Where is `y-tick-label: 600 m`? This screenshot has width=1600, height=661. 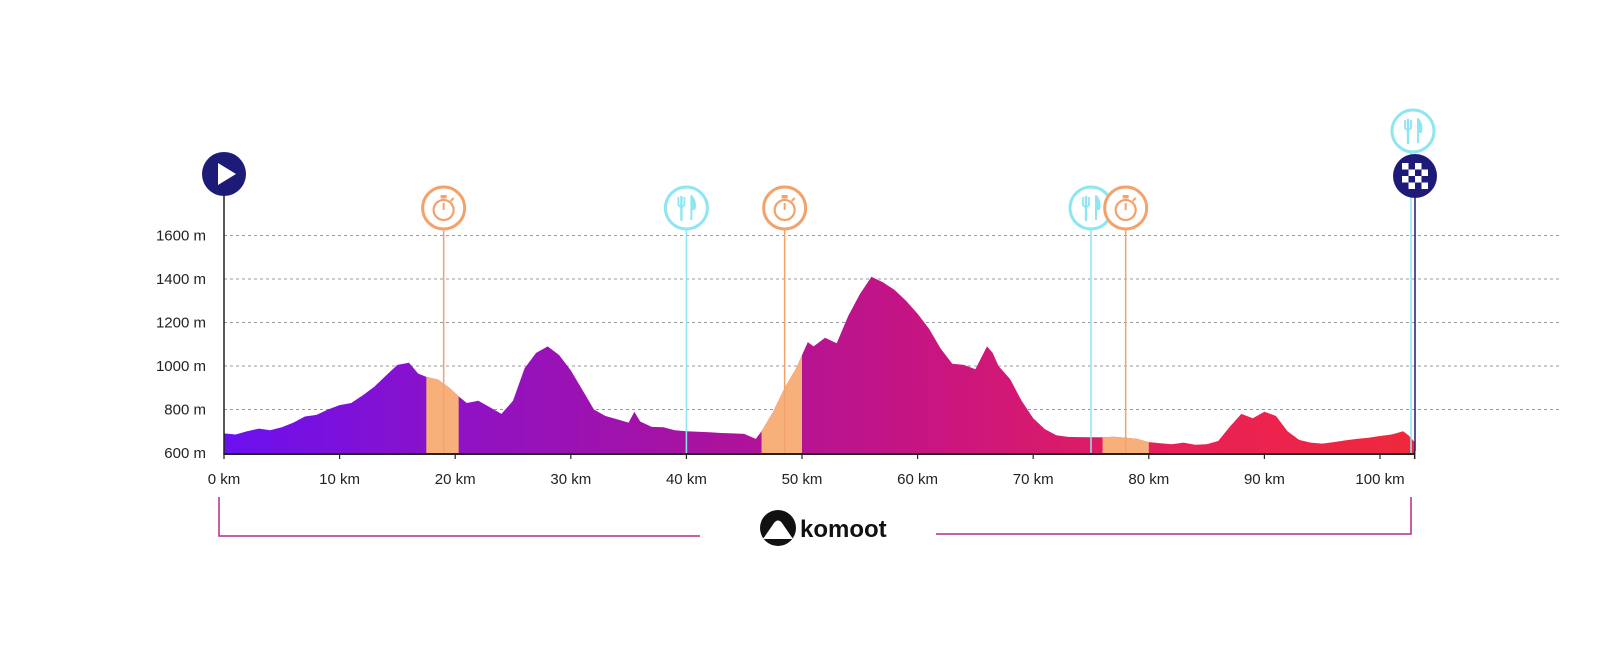
y-tick-label: 600 m is located at coordinates (185, 453).